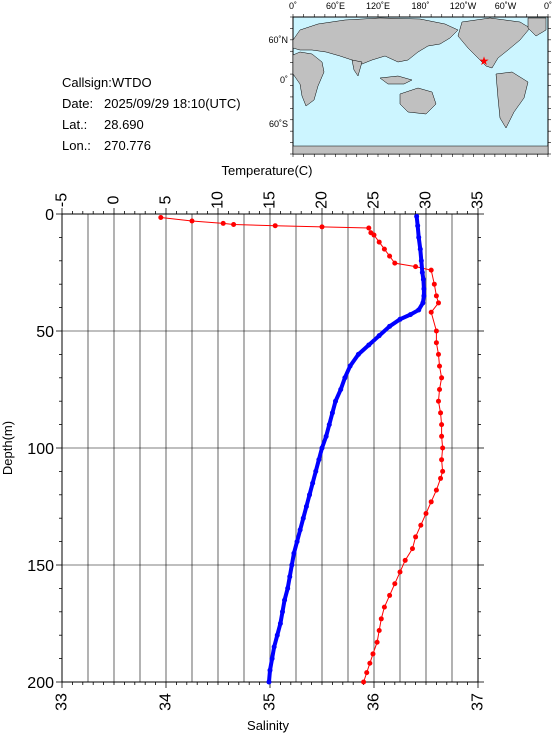  Describe the element at coordinates (426, 200) in the screenshot. I see `temperature-tick-label: 30` at that location.